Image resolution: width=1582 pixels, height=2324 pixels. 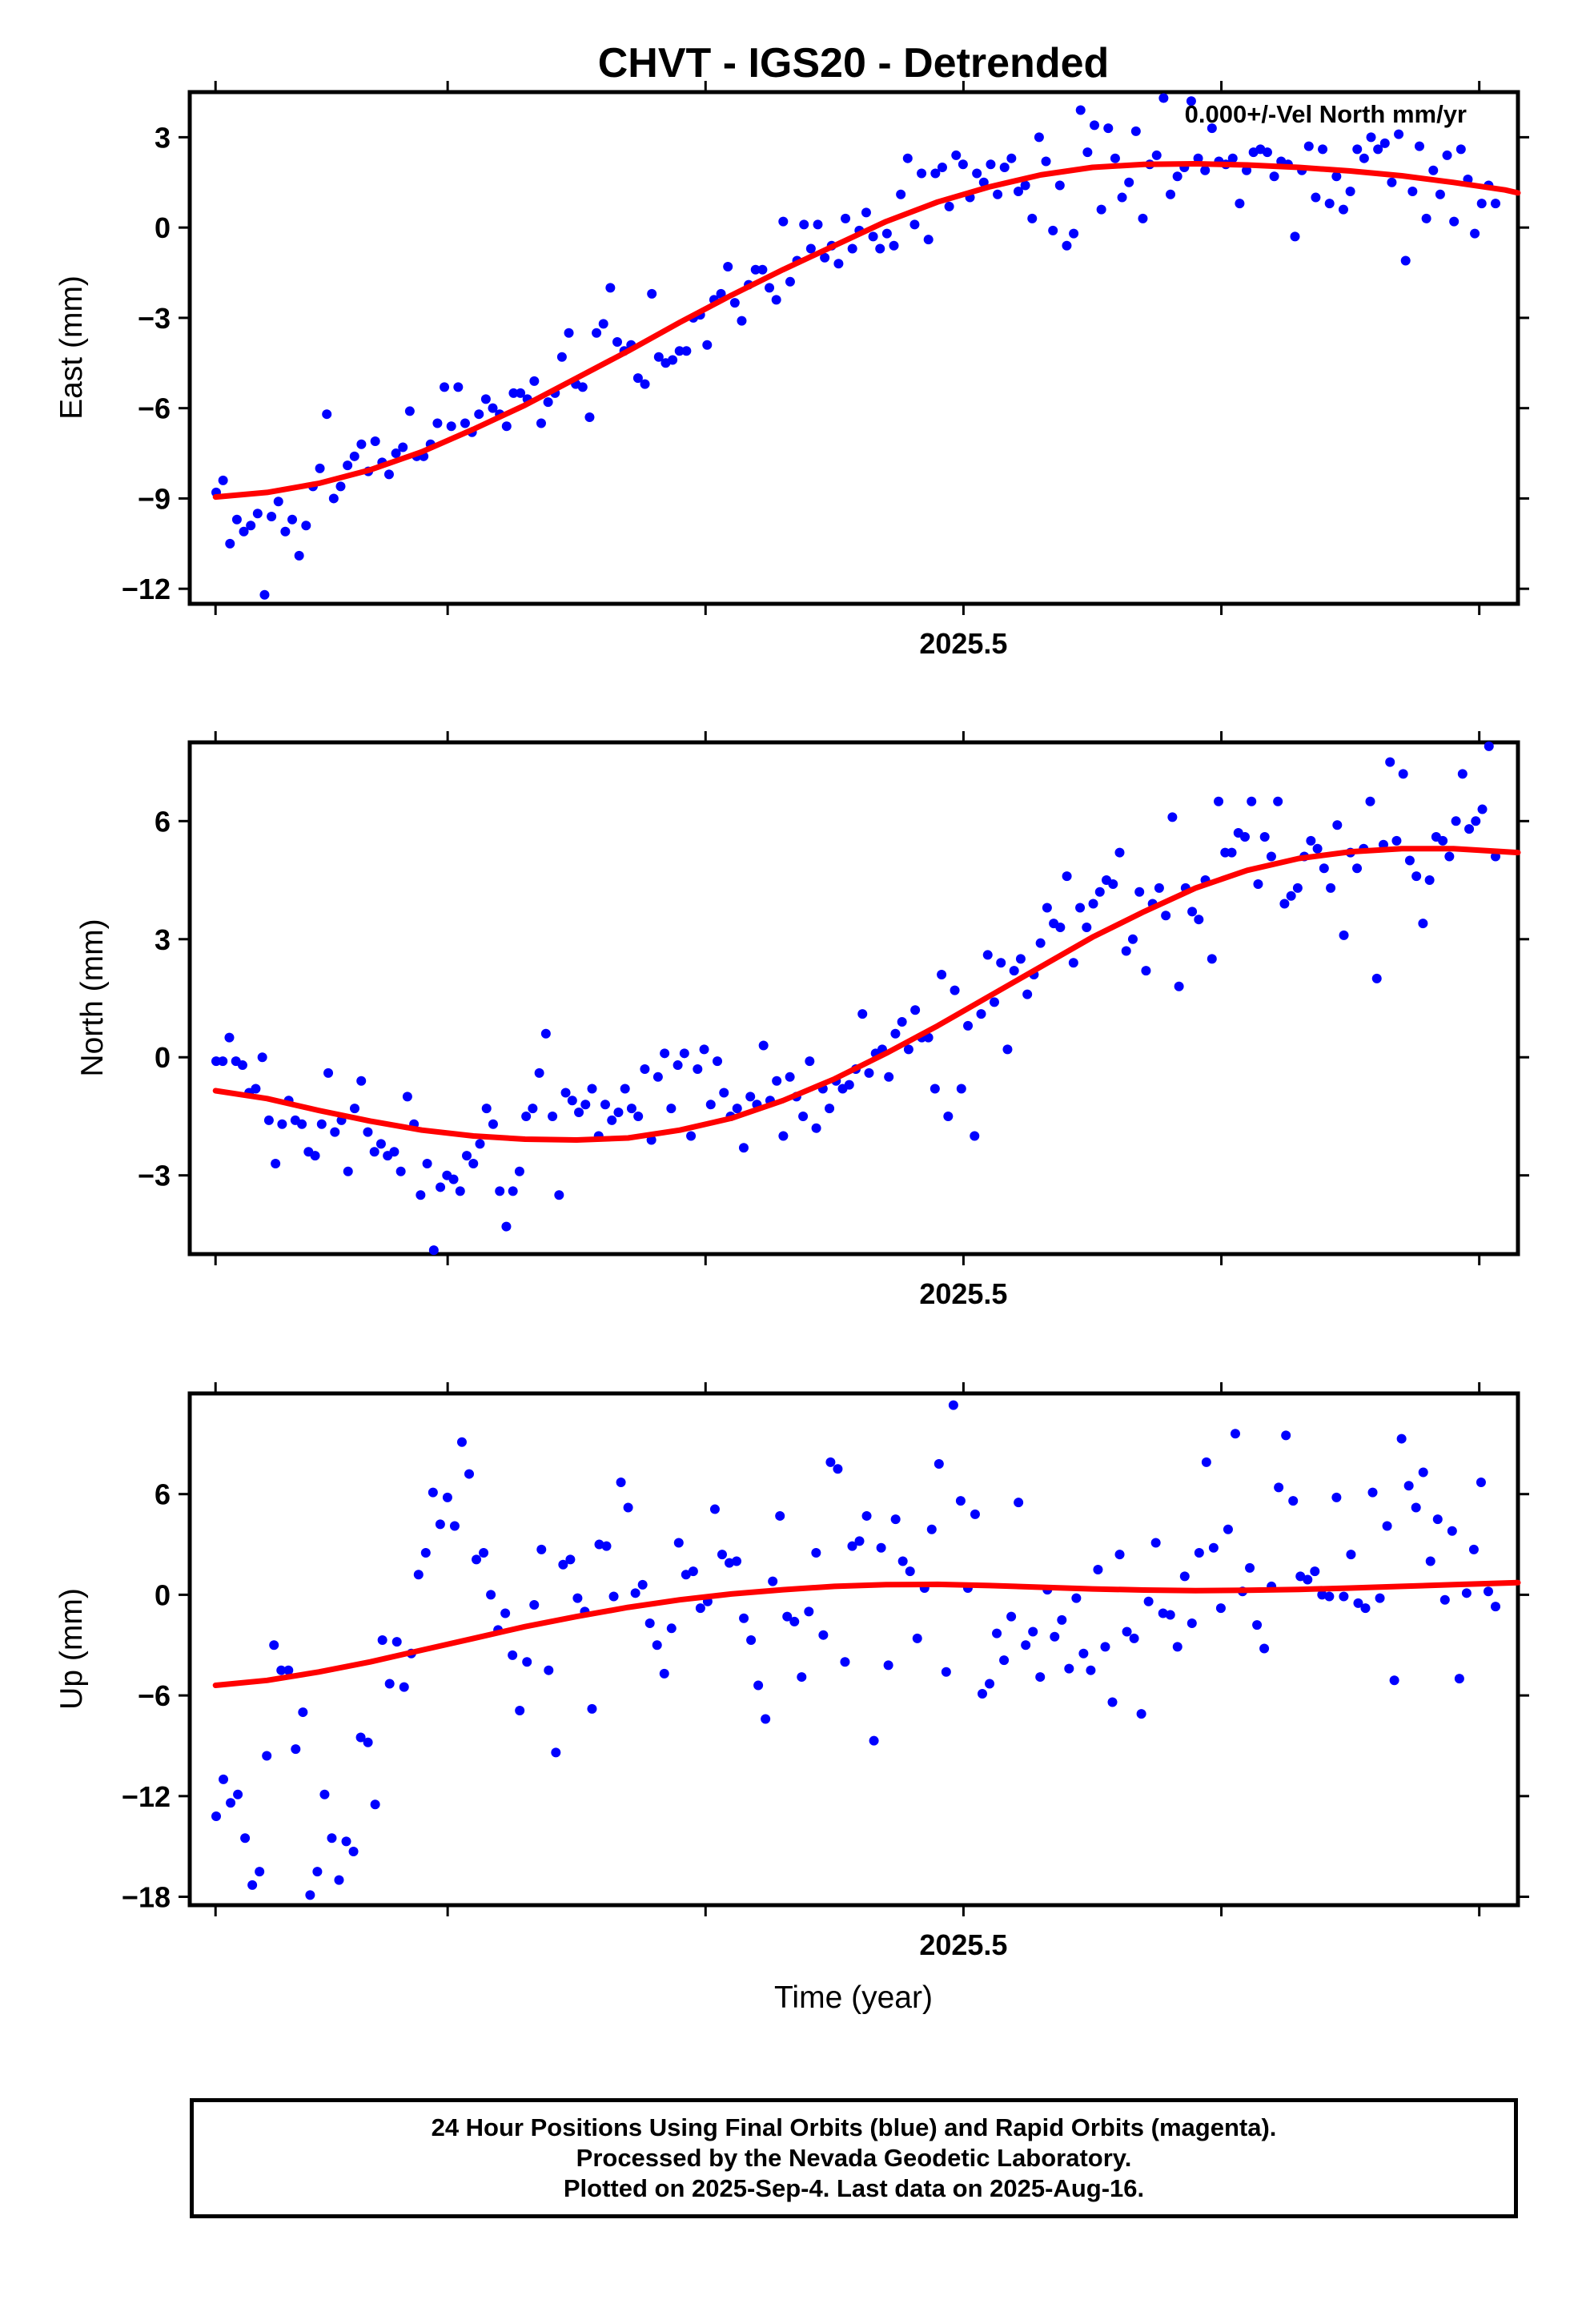 What do you see at coordinates (163, 821) in the screenshot?
I see `y-tick-label: 6` at bounding box center [163, 821].